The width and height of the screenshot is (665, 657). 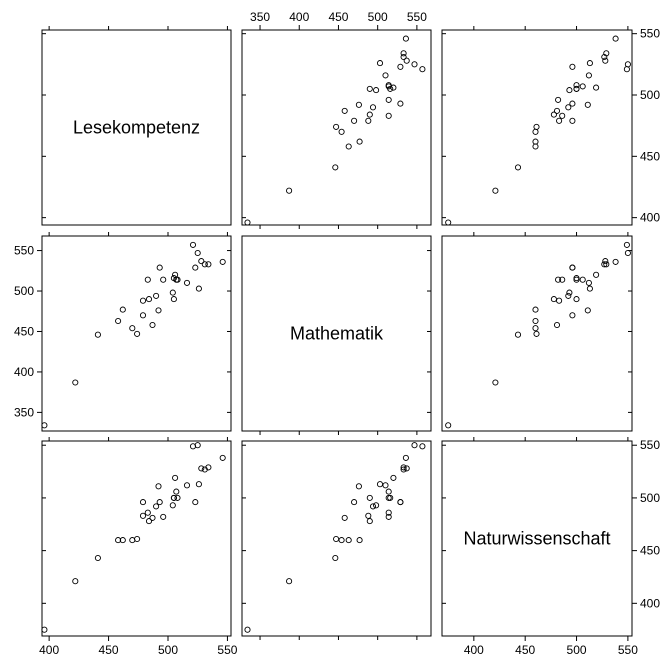 What do you see at coordinates (417, 17) in the screenshot?
I see `x-tick-label-mathematik-550: 550` at bounding box center [417, 17].